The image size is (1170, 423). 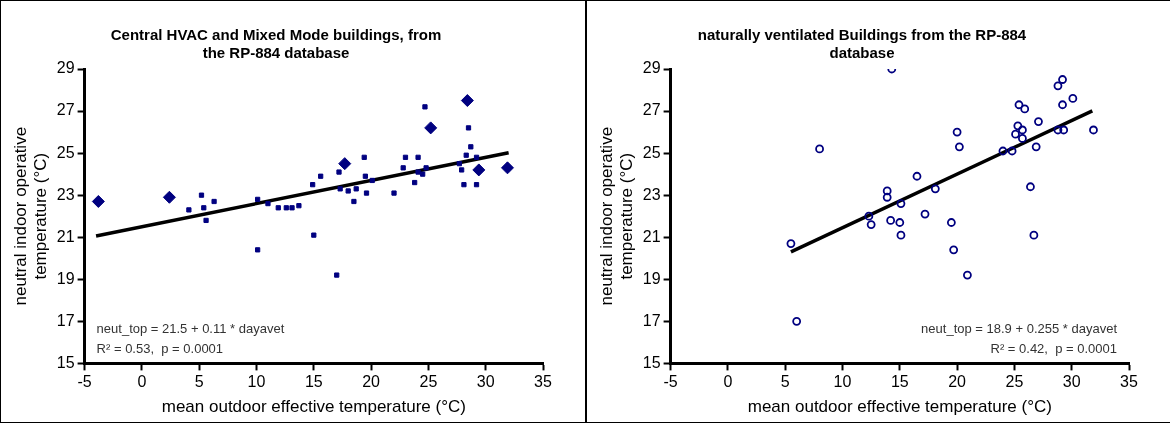 What do you see at coordinates (160, 349) in the screenshot?
I see `annotation: R² = 0.53, p = 0.0001` at bounding box center [160, 349].